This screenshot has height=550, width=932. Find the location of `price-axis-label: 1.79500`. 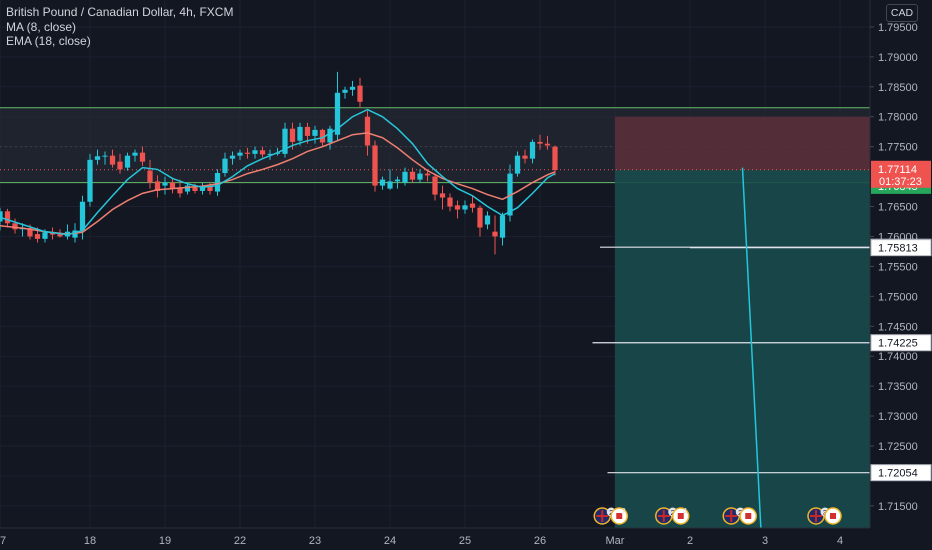

price-axis-label: 1.79500 is located at coordinates (898, 28).